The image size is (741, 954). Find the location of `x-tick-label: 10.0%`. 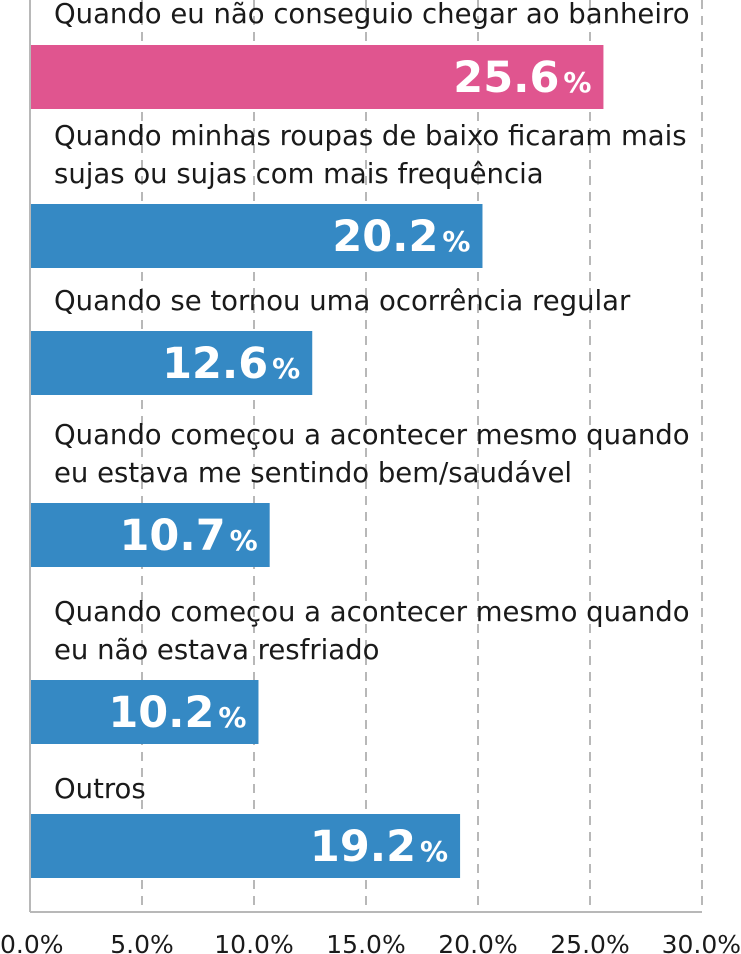

x-tick-label: 10.0% is located at coordinates (253, 942).